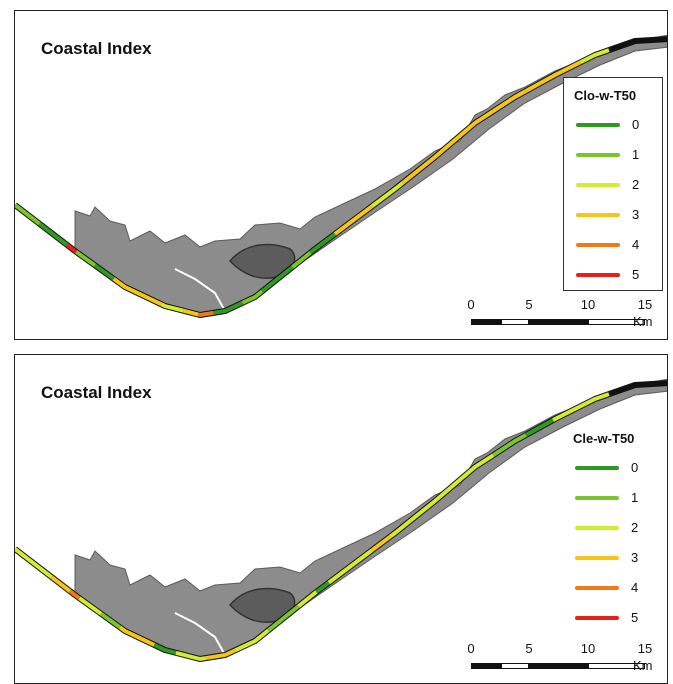 The width and height of the screenshot is (673, 684). I want to click on legend: Cle-w-T50 0 1 2 3 4 5, so click(613, 528).